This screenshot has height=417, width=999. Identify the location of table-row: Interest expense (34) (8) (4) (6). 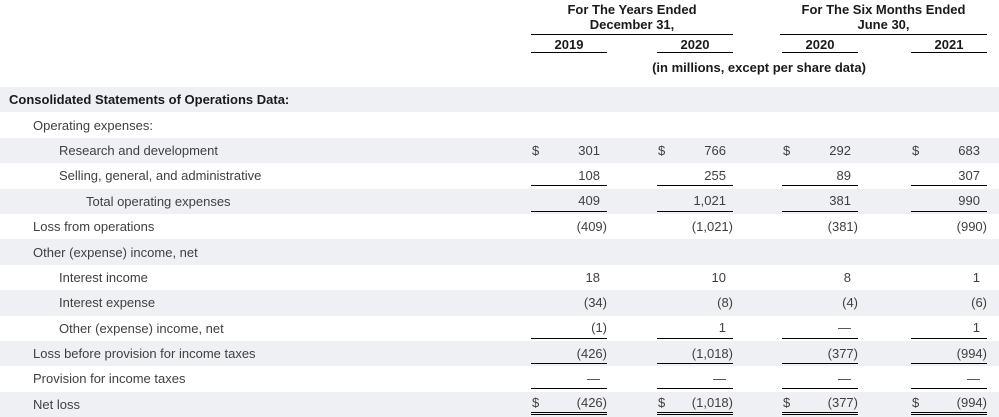
(499, 303).